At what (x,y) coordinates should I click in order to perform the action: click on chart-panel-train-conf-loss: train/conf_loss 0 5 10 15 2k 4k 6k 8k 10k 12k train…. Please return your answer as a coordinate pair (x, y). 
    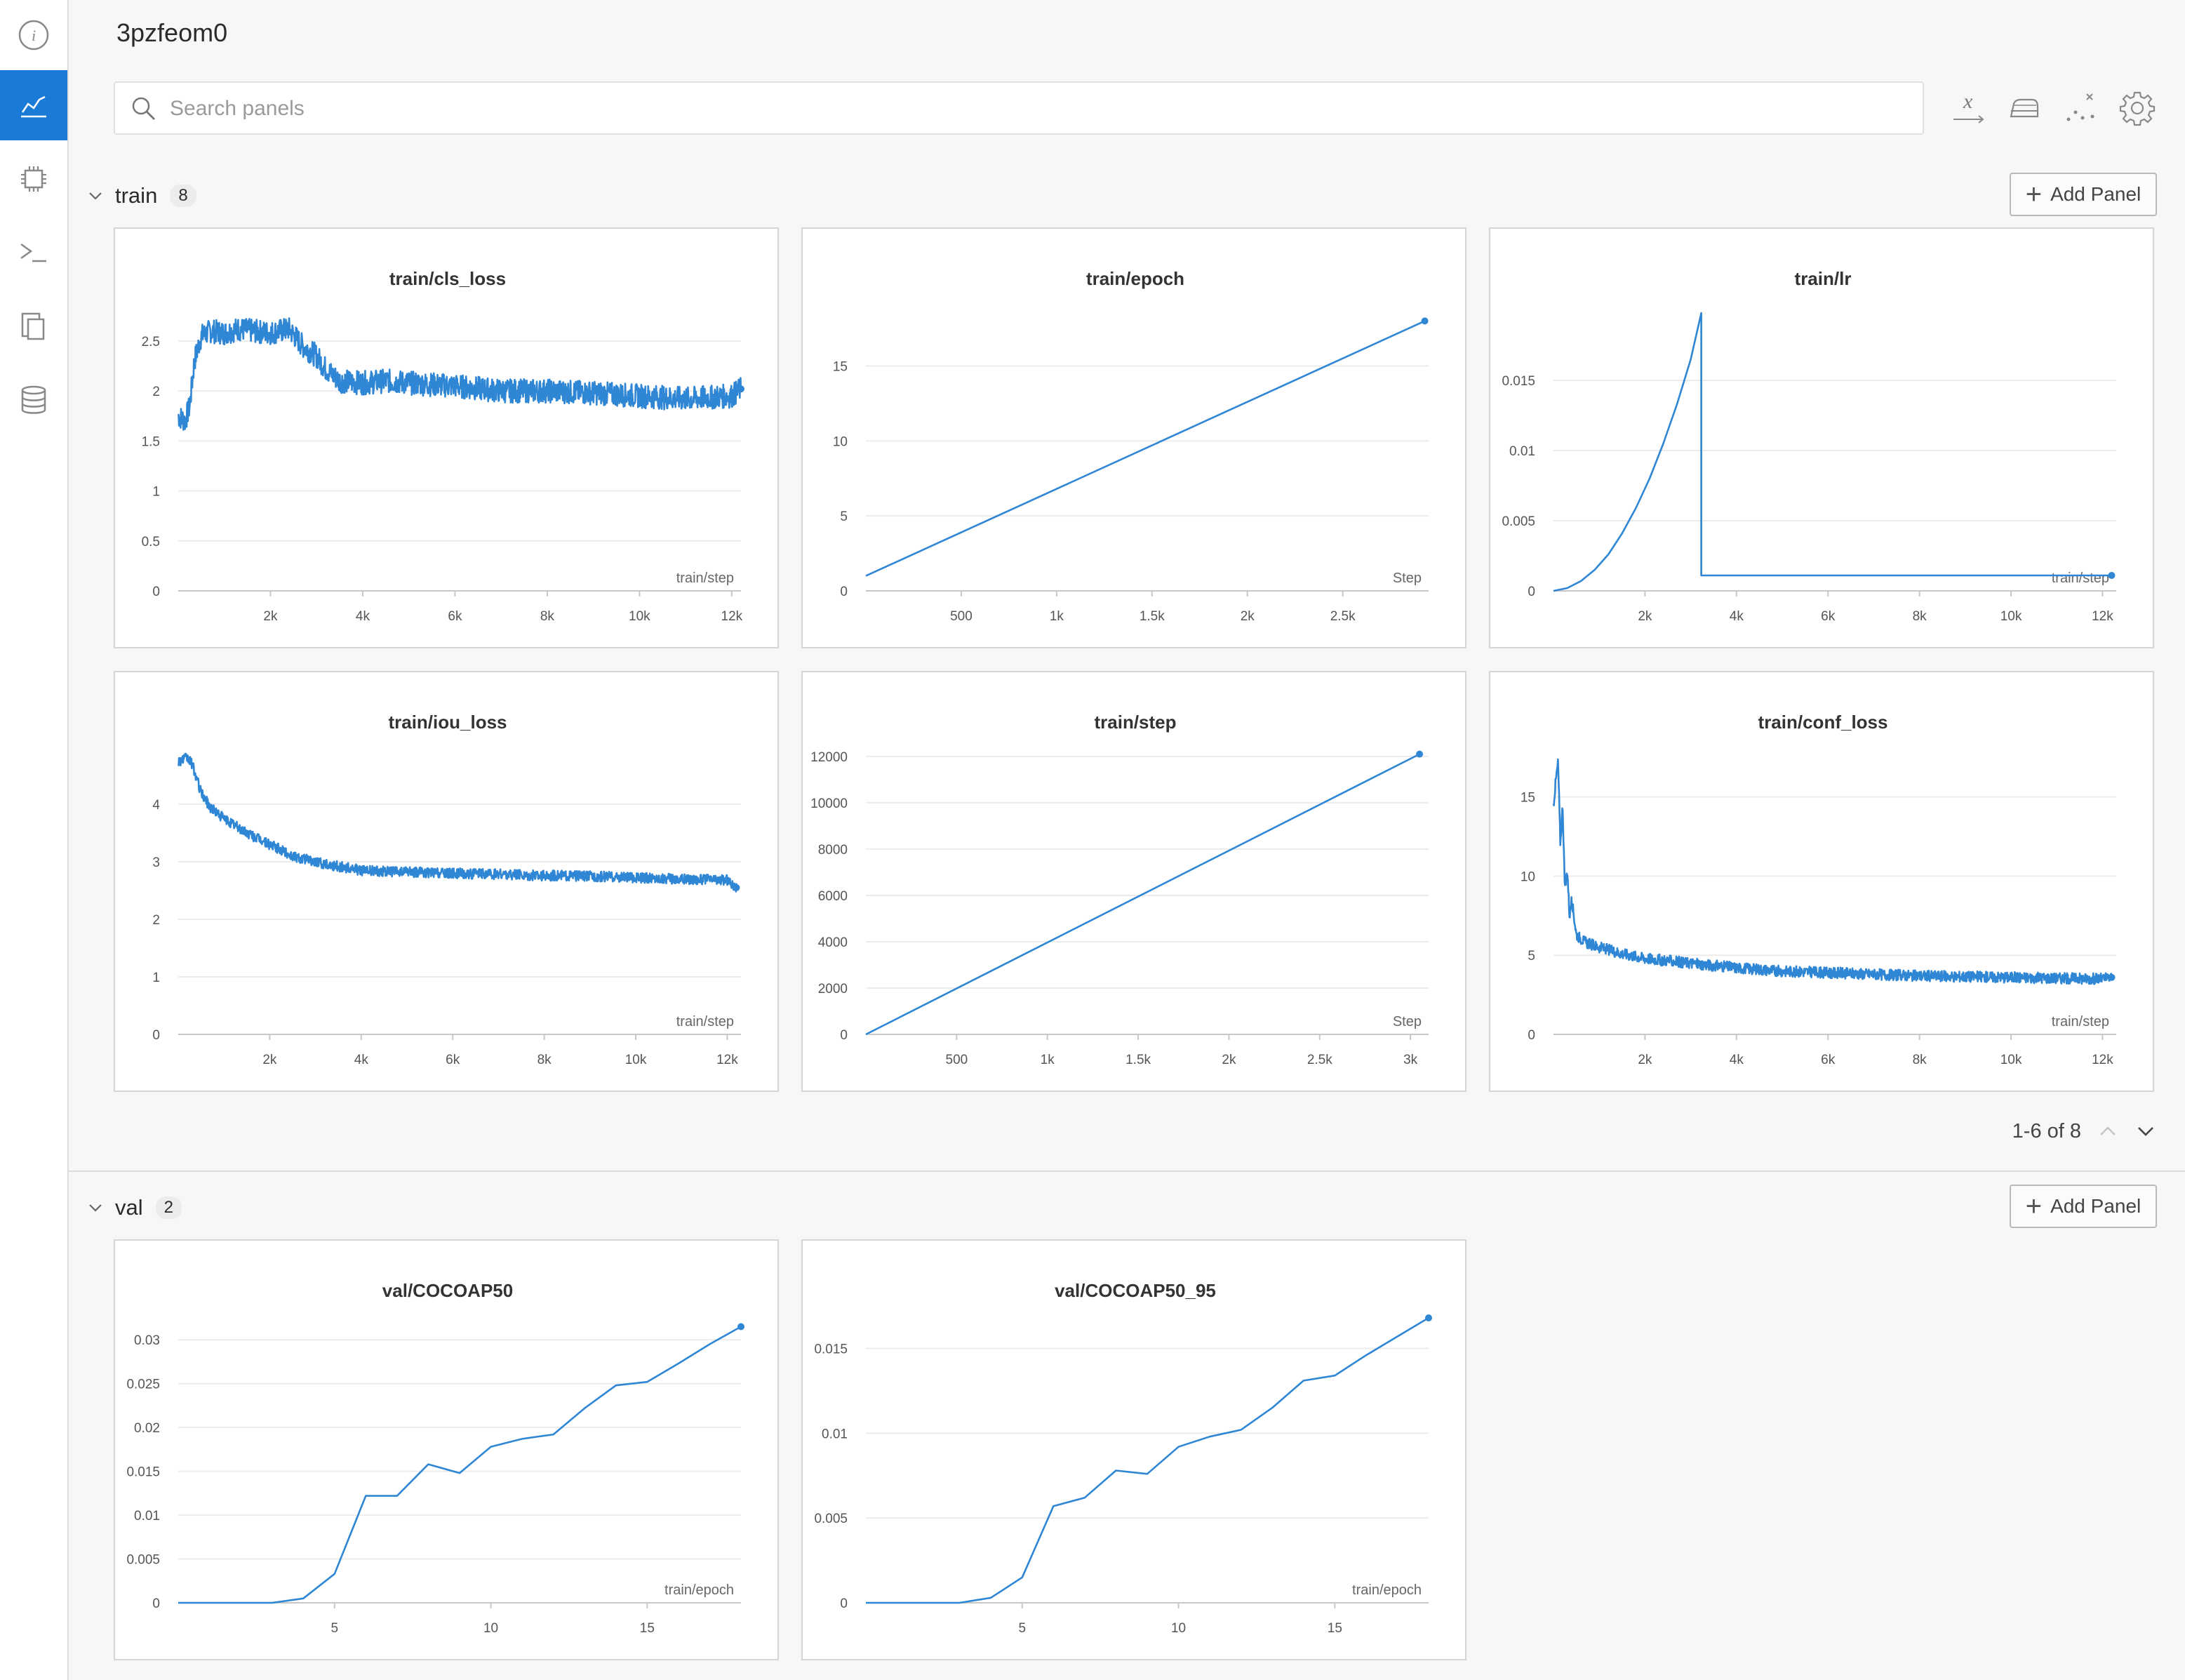
    Looking at the image, I should click on (1821, 881).